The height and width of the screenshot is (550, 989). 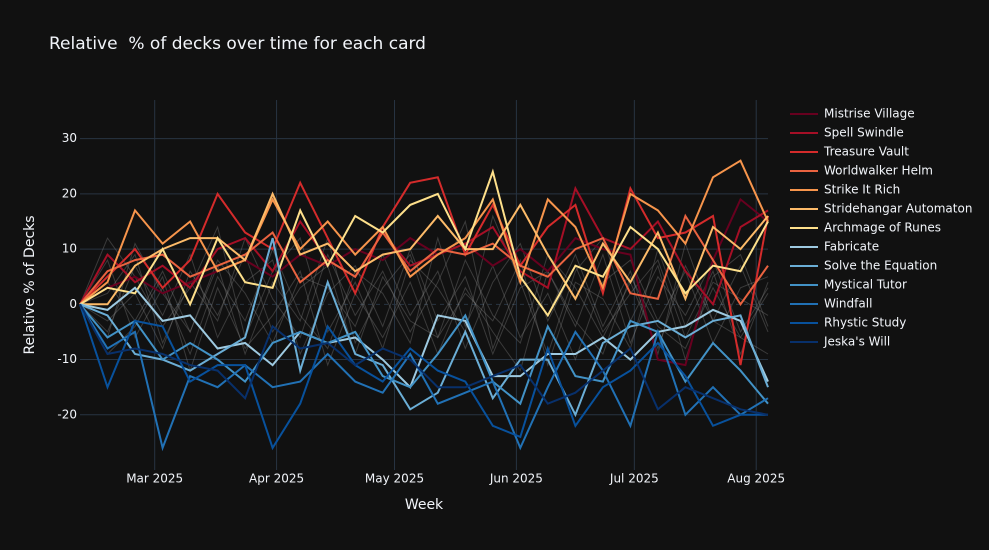 What do you see at coordinates (424, 505) in the screenshot?
I see `x-axis-title: Week` at bounding box center [424, 505].